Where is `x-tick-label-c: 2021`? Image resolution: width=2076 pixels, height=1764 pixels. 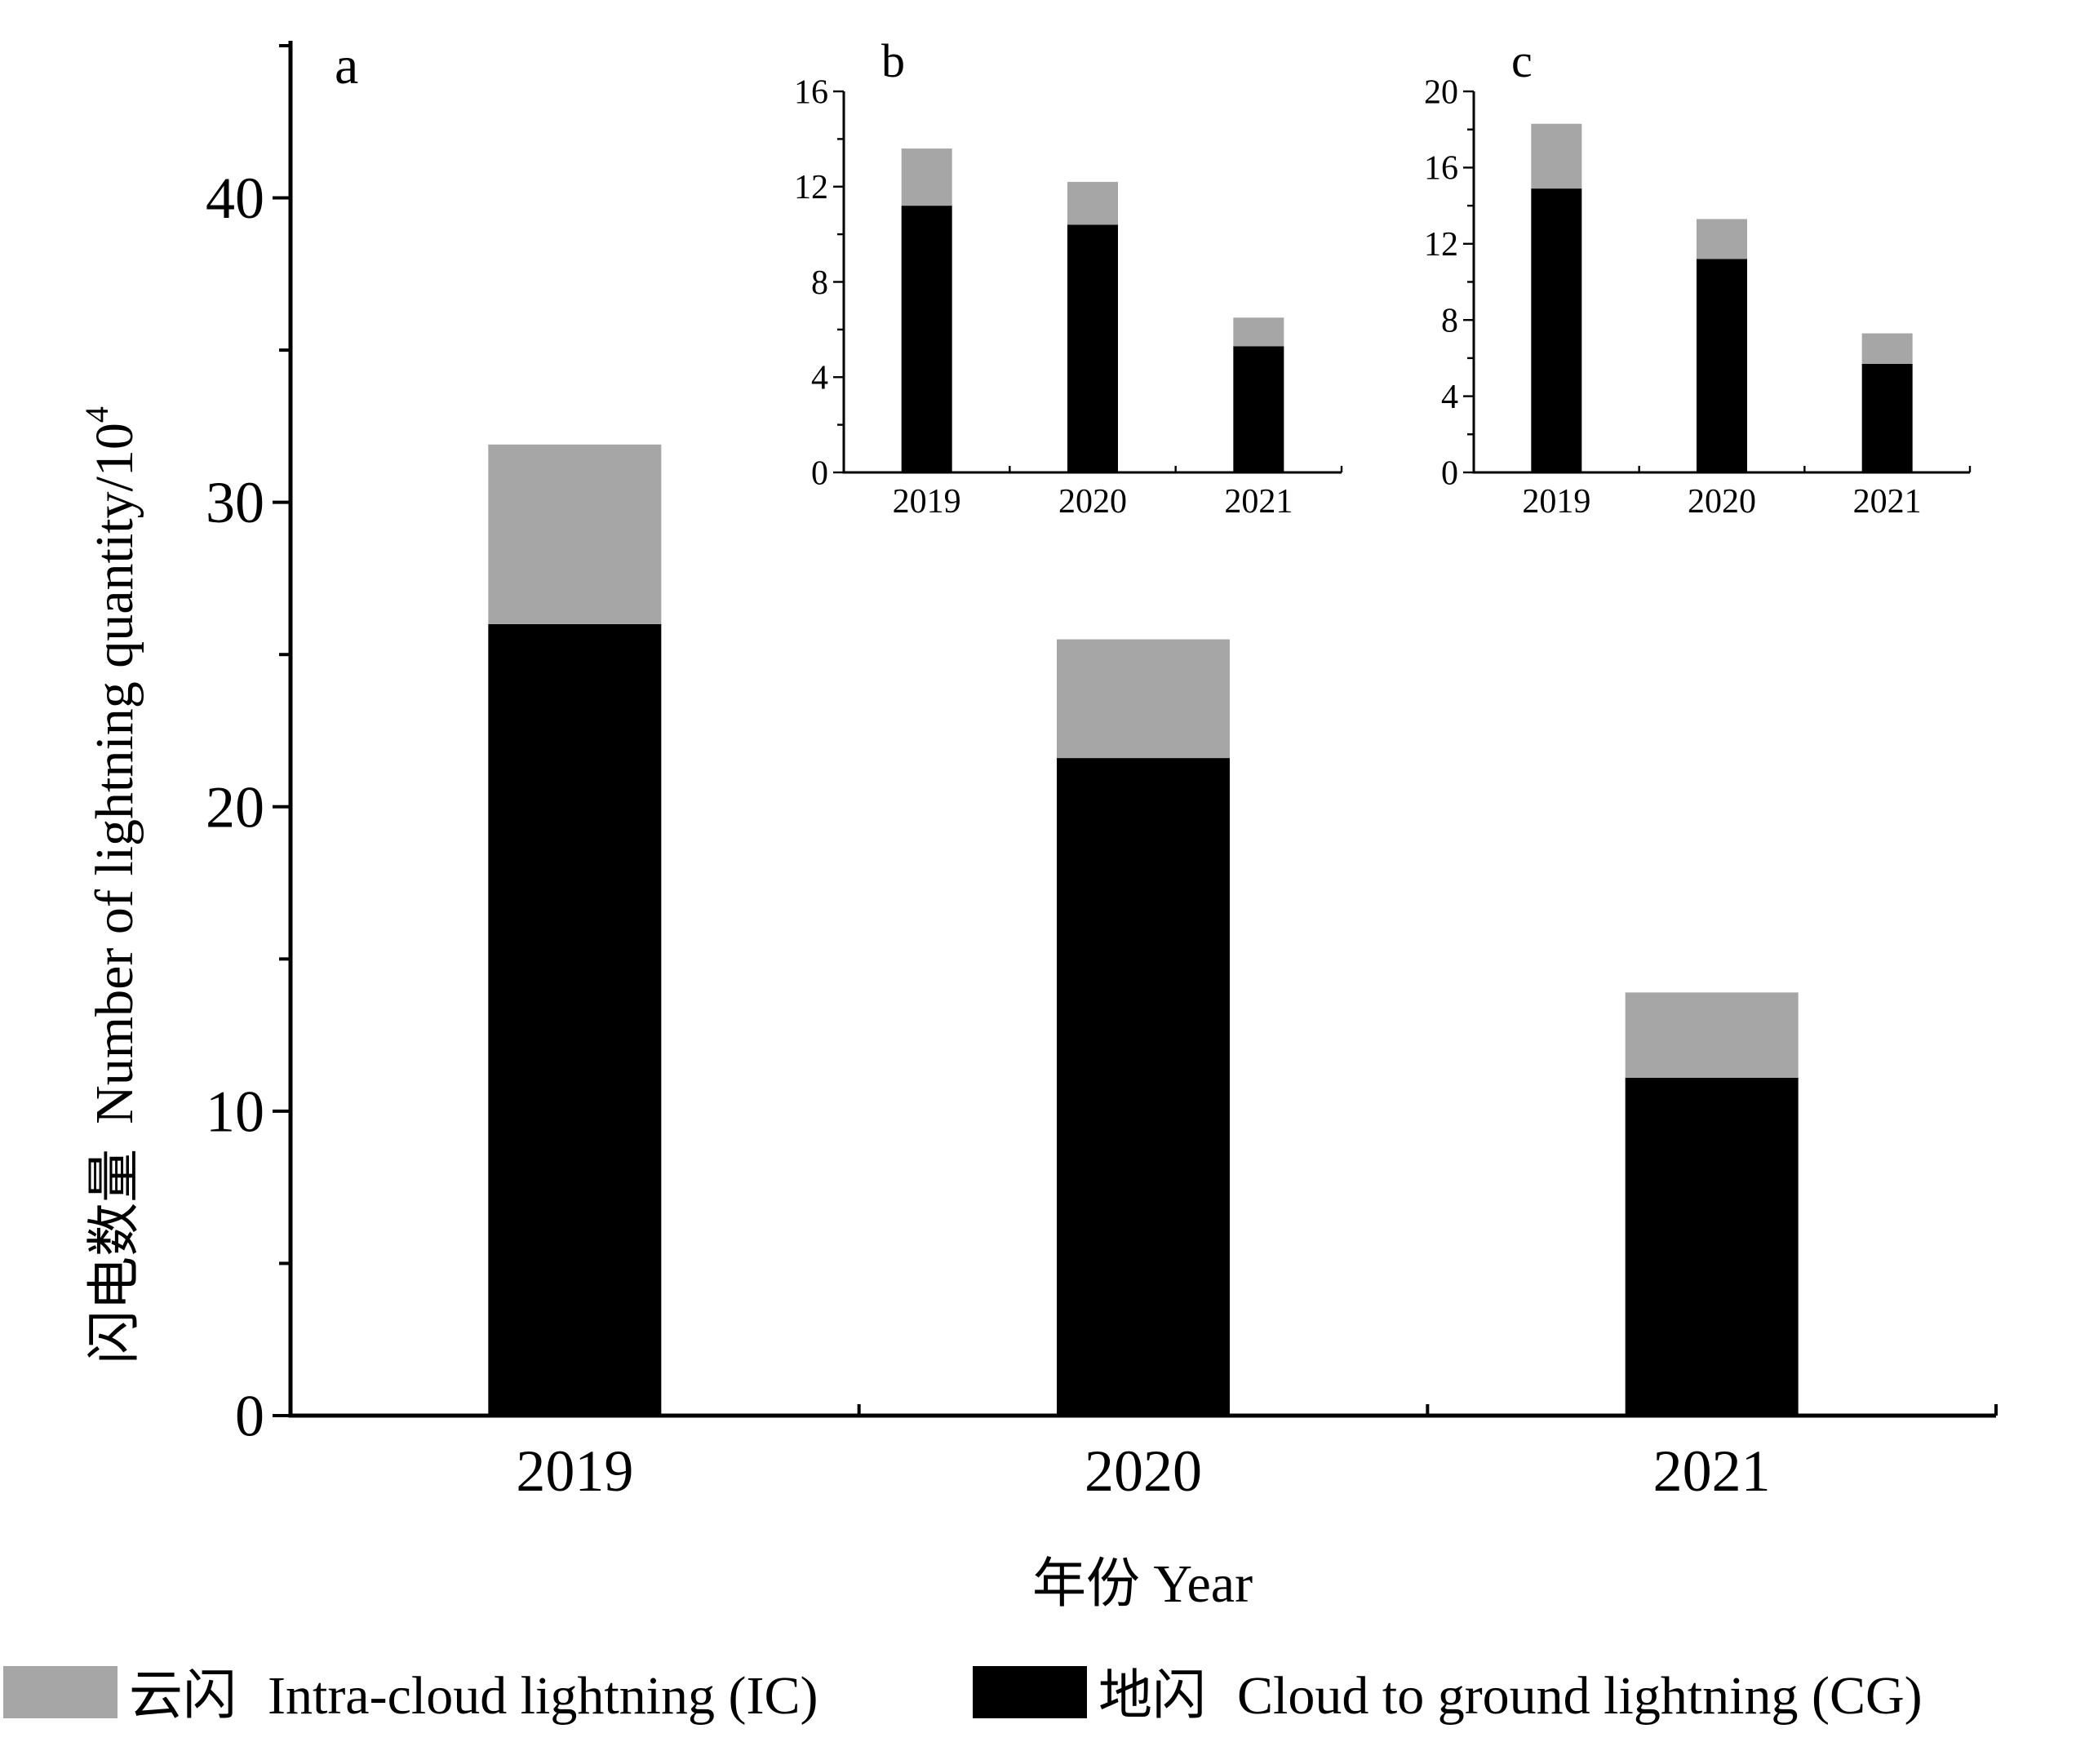 x-tick-label-c: 2021 is located at coordinates (1887, 502).